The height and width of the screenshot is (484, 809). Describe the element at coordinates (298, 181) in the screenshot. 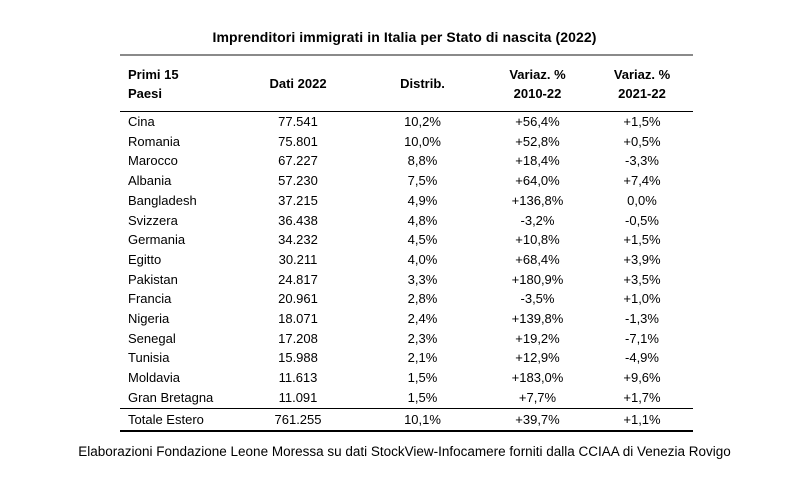

I see `table-cell: 57.230` at that location.